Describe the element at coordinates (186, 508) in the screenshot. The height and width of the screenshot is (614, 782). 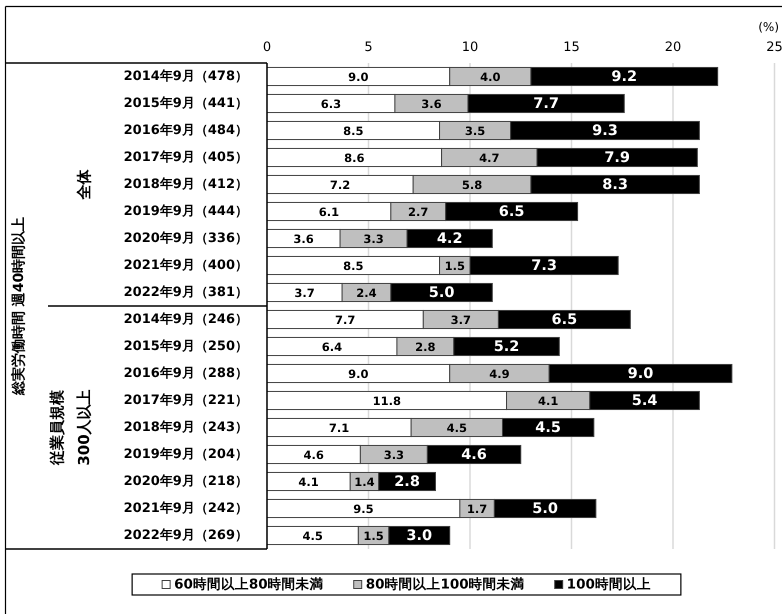
I see `y-tick-label: 2021年9月（242）` at that location.